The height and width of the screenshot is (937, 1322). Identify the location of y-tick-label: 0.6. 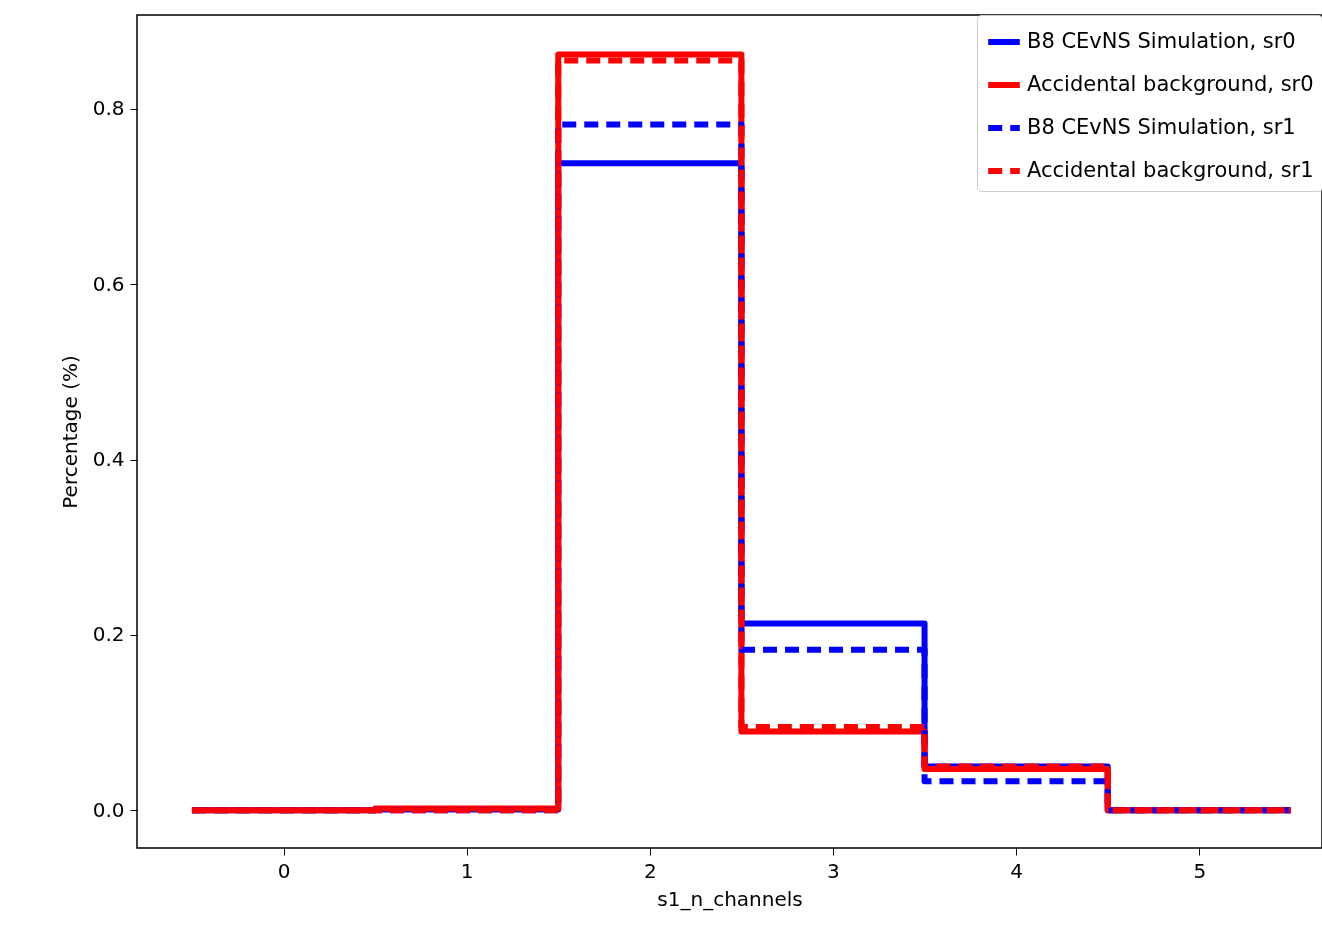
(108, 283).